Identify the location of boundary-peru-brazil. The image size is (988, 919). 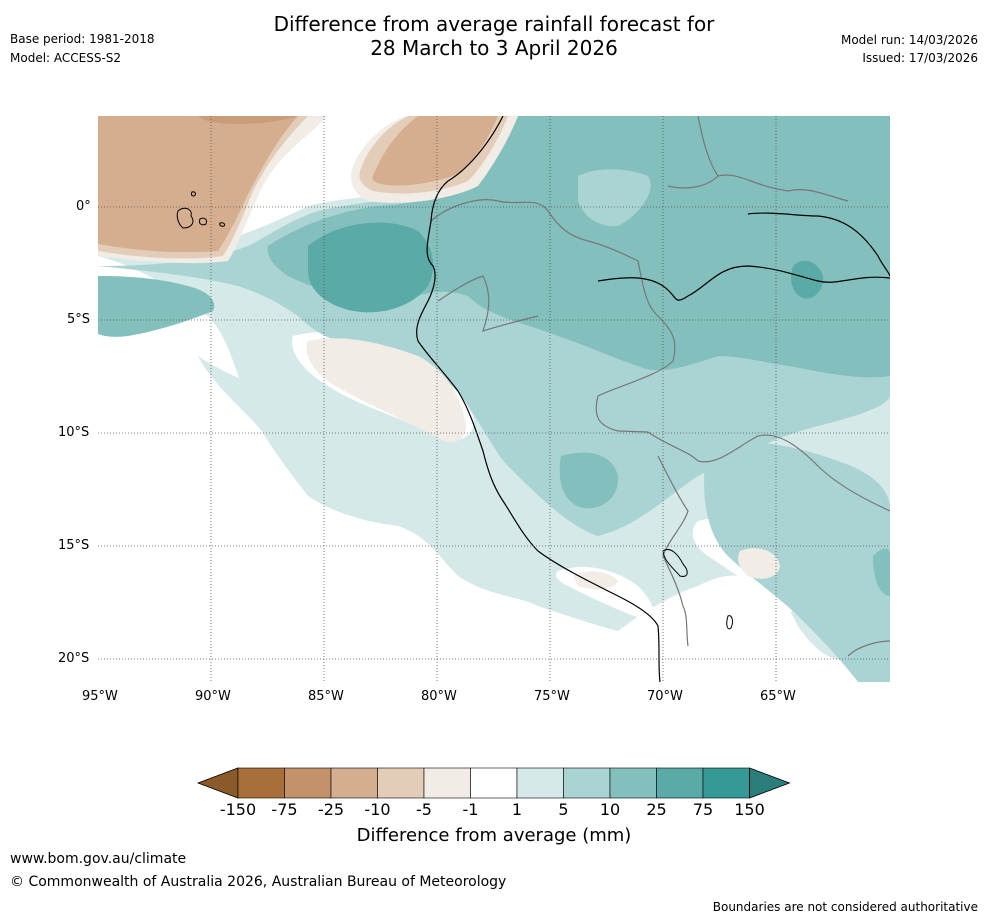
(635, 346).